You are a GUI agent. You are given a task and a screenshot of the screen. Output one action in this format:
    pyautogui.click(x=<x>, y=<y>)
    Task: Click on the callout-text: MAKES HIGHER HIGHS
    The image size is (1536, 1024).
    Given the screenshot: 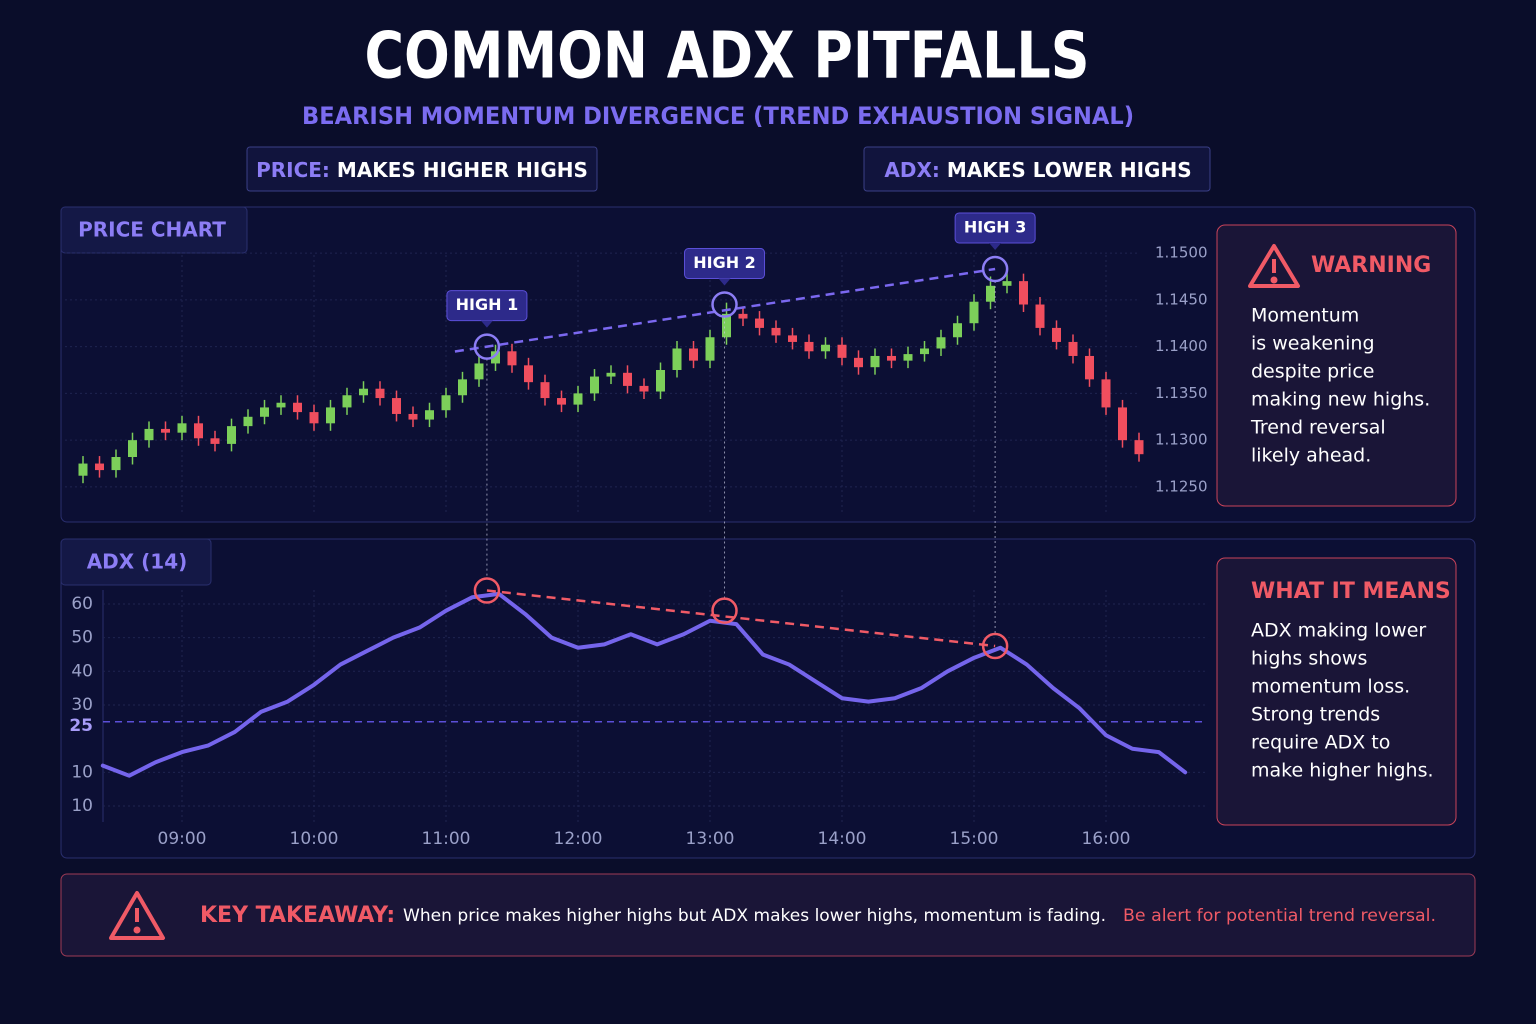 What is the action you would take?
    pyautogui.click(x=462, y=170)
    